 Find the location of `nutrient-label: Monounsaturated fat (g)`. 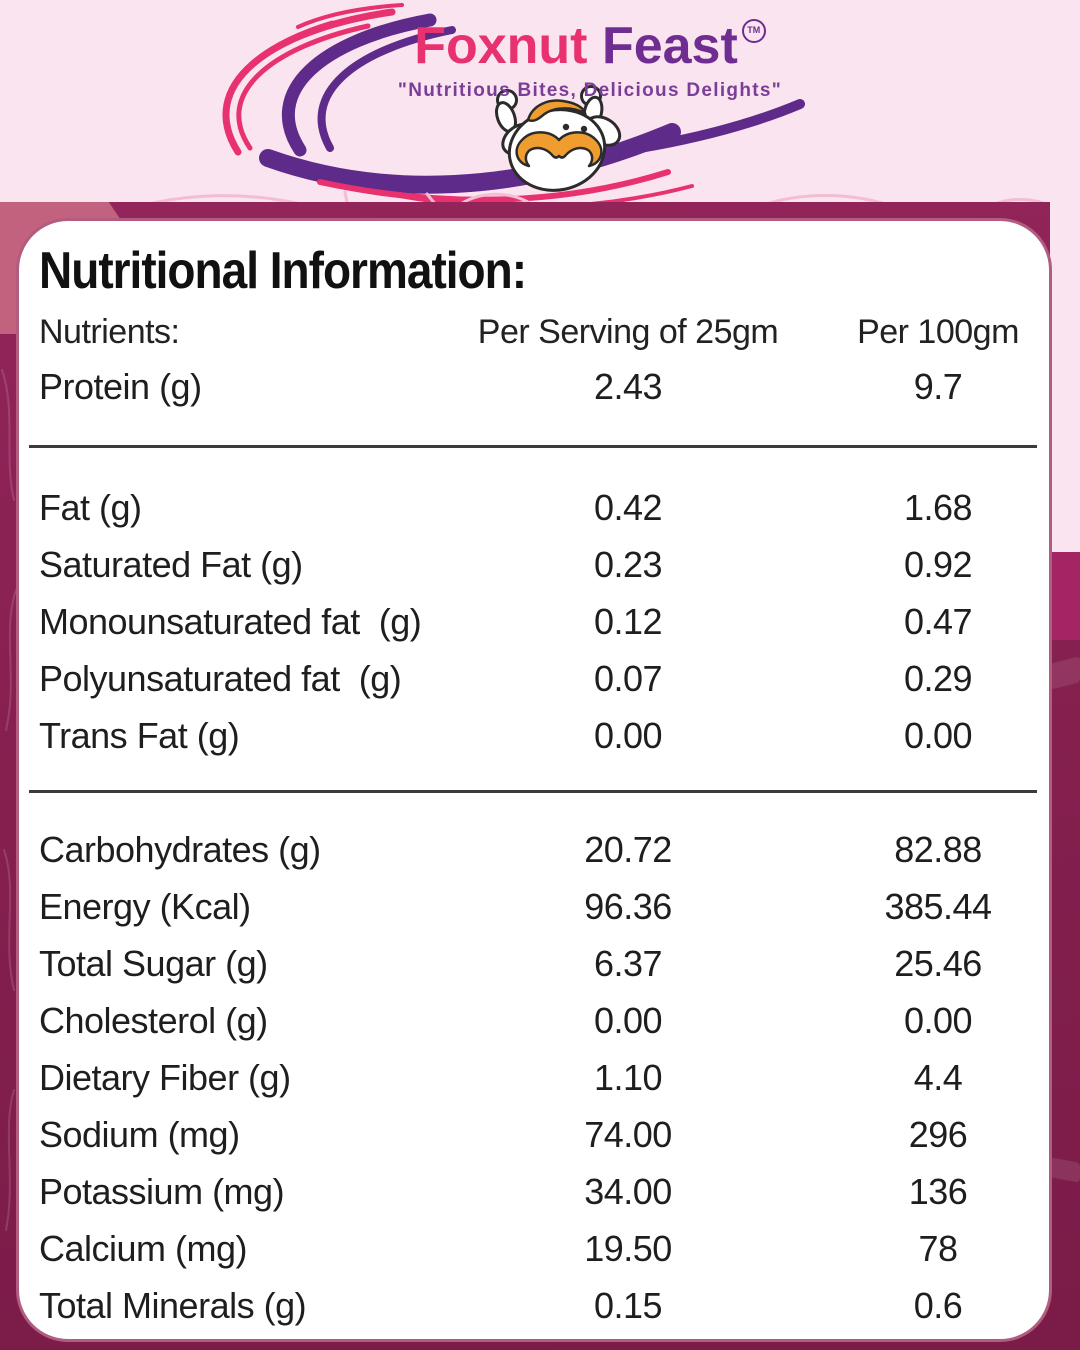

nutrient-label: Monounsaturated fat (g) is located at coordinates (230, 621).